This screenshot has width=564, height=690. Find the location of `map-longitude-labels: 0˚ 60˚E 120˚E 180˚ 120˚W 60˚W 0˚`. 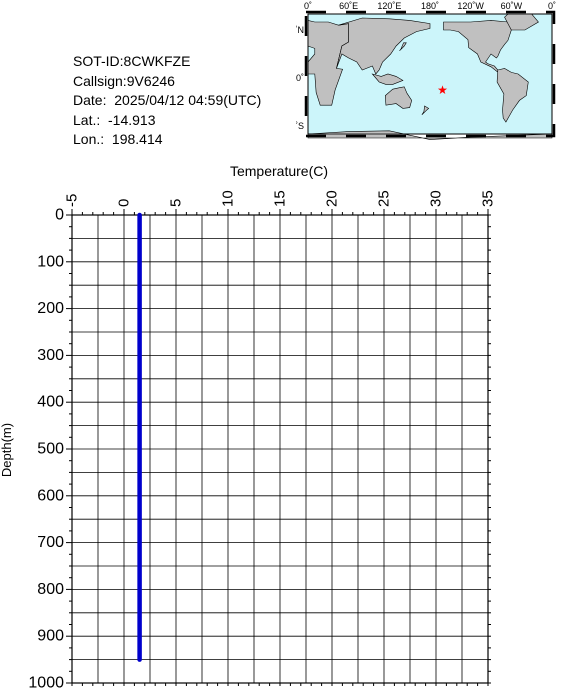

map-longitude-labels: 0˚ 60˚E 120˚E 180˚ 120˚W 60˚W 0˚ is located at coordinates (430, 6).